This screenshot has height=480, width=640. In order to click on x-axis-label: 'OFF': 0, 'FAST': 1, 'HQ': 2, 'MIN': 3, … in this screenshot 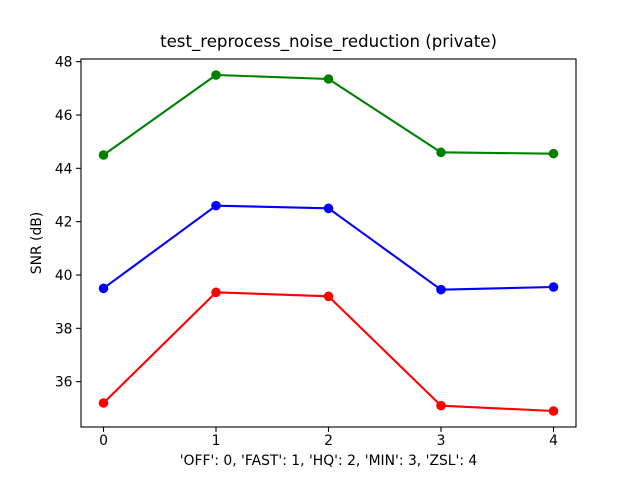, I will do `click(329, 461)`.